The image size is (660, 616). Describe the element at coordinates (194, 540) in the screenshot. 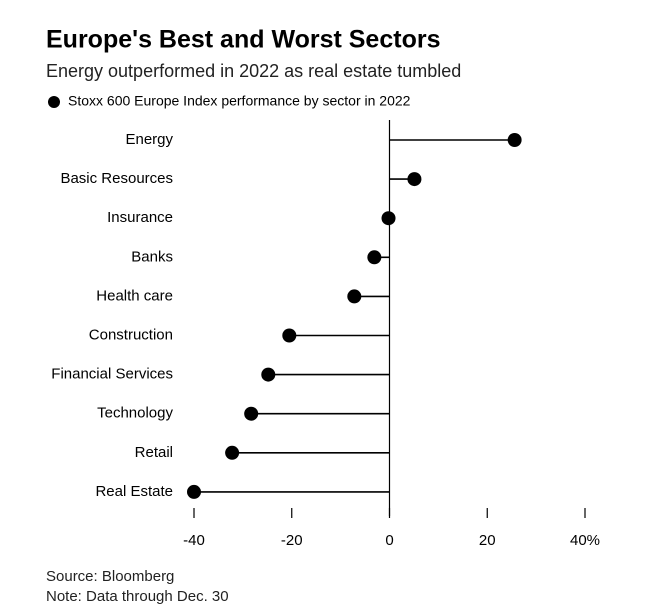

I see `x-tick-label: -40` at that location.